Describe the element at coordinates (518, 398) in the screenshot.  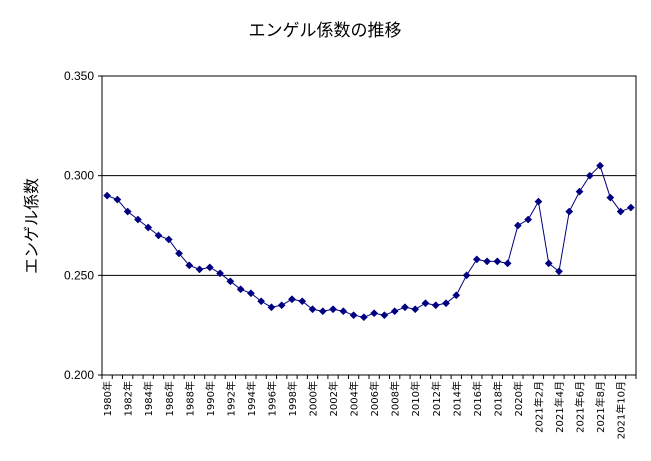
I see `x-tick-label: 2020年` at that location.